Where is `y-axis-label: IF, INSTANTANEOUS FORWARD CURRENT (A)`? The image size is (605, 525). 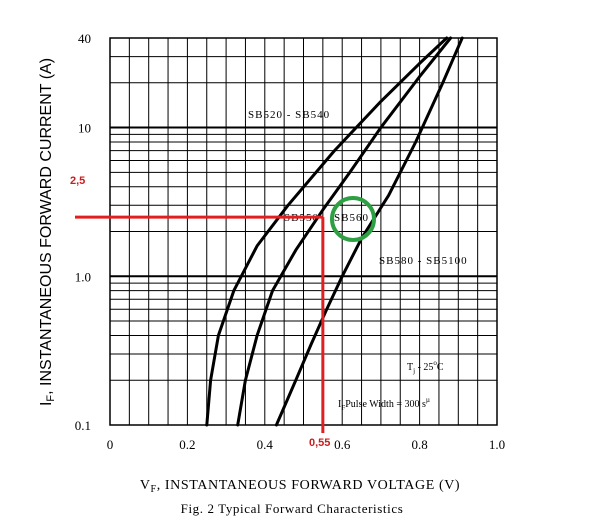
y-axis-label: IF, INSTANTANEOUS FORWARD CURRENT (A) is located at coordinates (47, 232).